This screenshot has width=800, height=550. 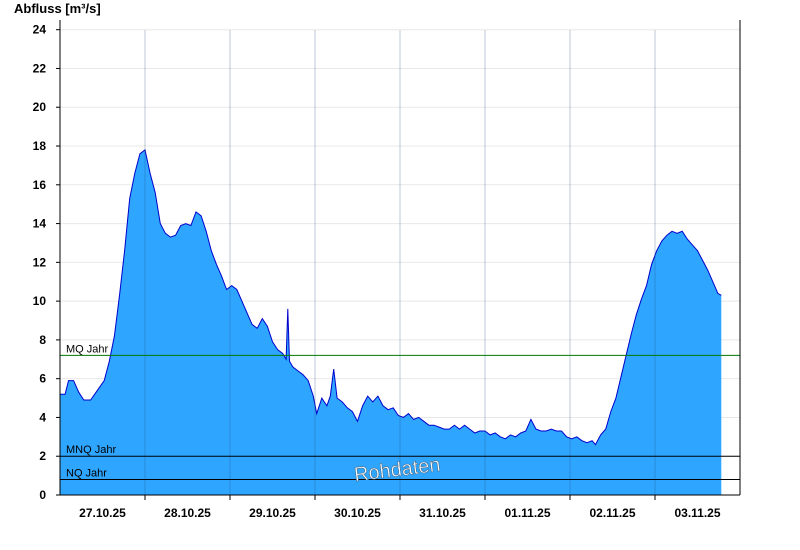 I want to click on reference-label: NQ Jahr, so click(x=86, y=473).